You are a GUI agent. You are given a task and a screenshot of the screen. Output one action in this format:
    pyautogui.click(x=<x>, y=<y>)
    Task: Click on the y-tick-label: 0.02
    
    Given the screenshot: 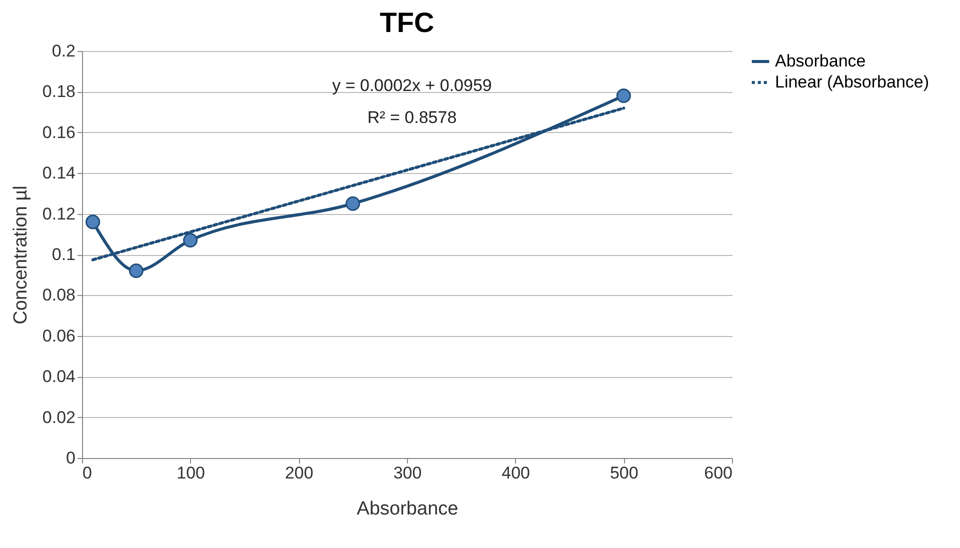 What is the action you would take?
    pyautogui.click(x=59, y=417)
    